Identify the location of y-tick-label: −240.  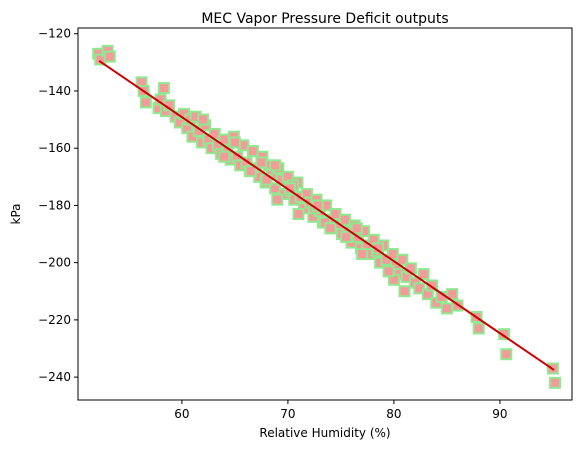
(54, 377).